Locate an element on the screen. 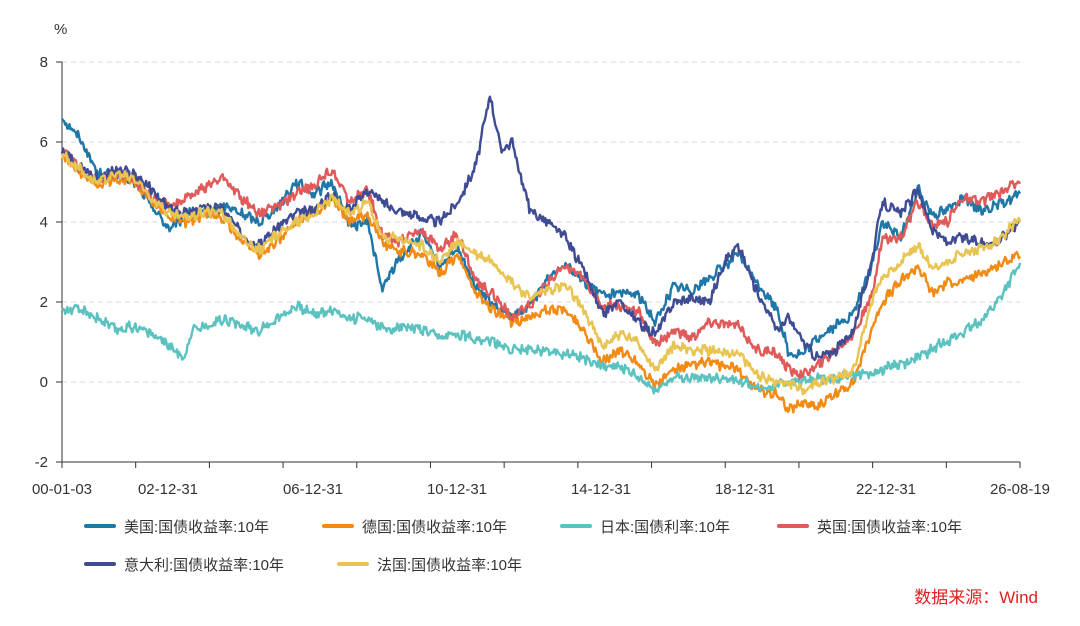 The width and height of the screenshot is (1080, 626). legend-label: 德国:国债收益率:10年 is located at coordinates (435, 527).